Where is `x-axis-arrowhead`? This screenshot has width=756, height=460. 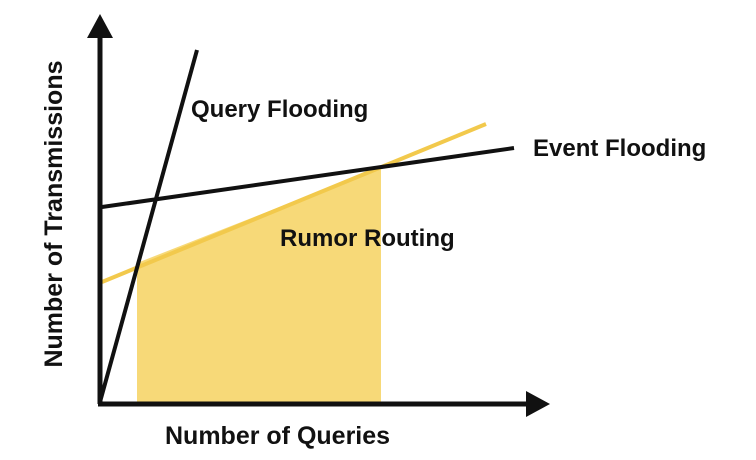 x-axis-arrowhead is located at coordinates (538, 404).